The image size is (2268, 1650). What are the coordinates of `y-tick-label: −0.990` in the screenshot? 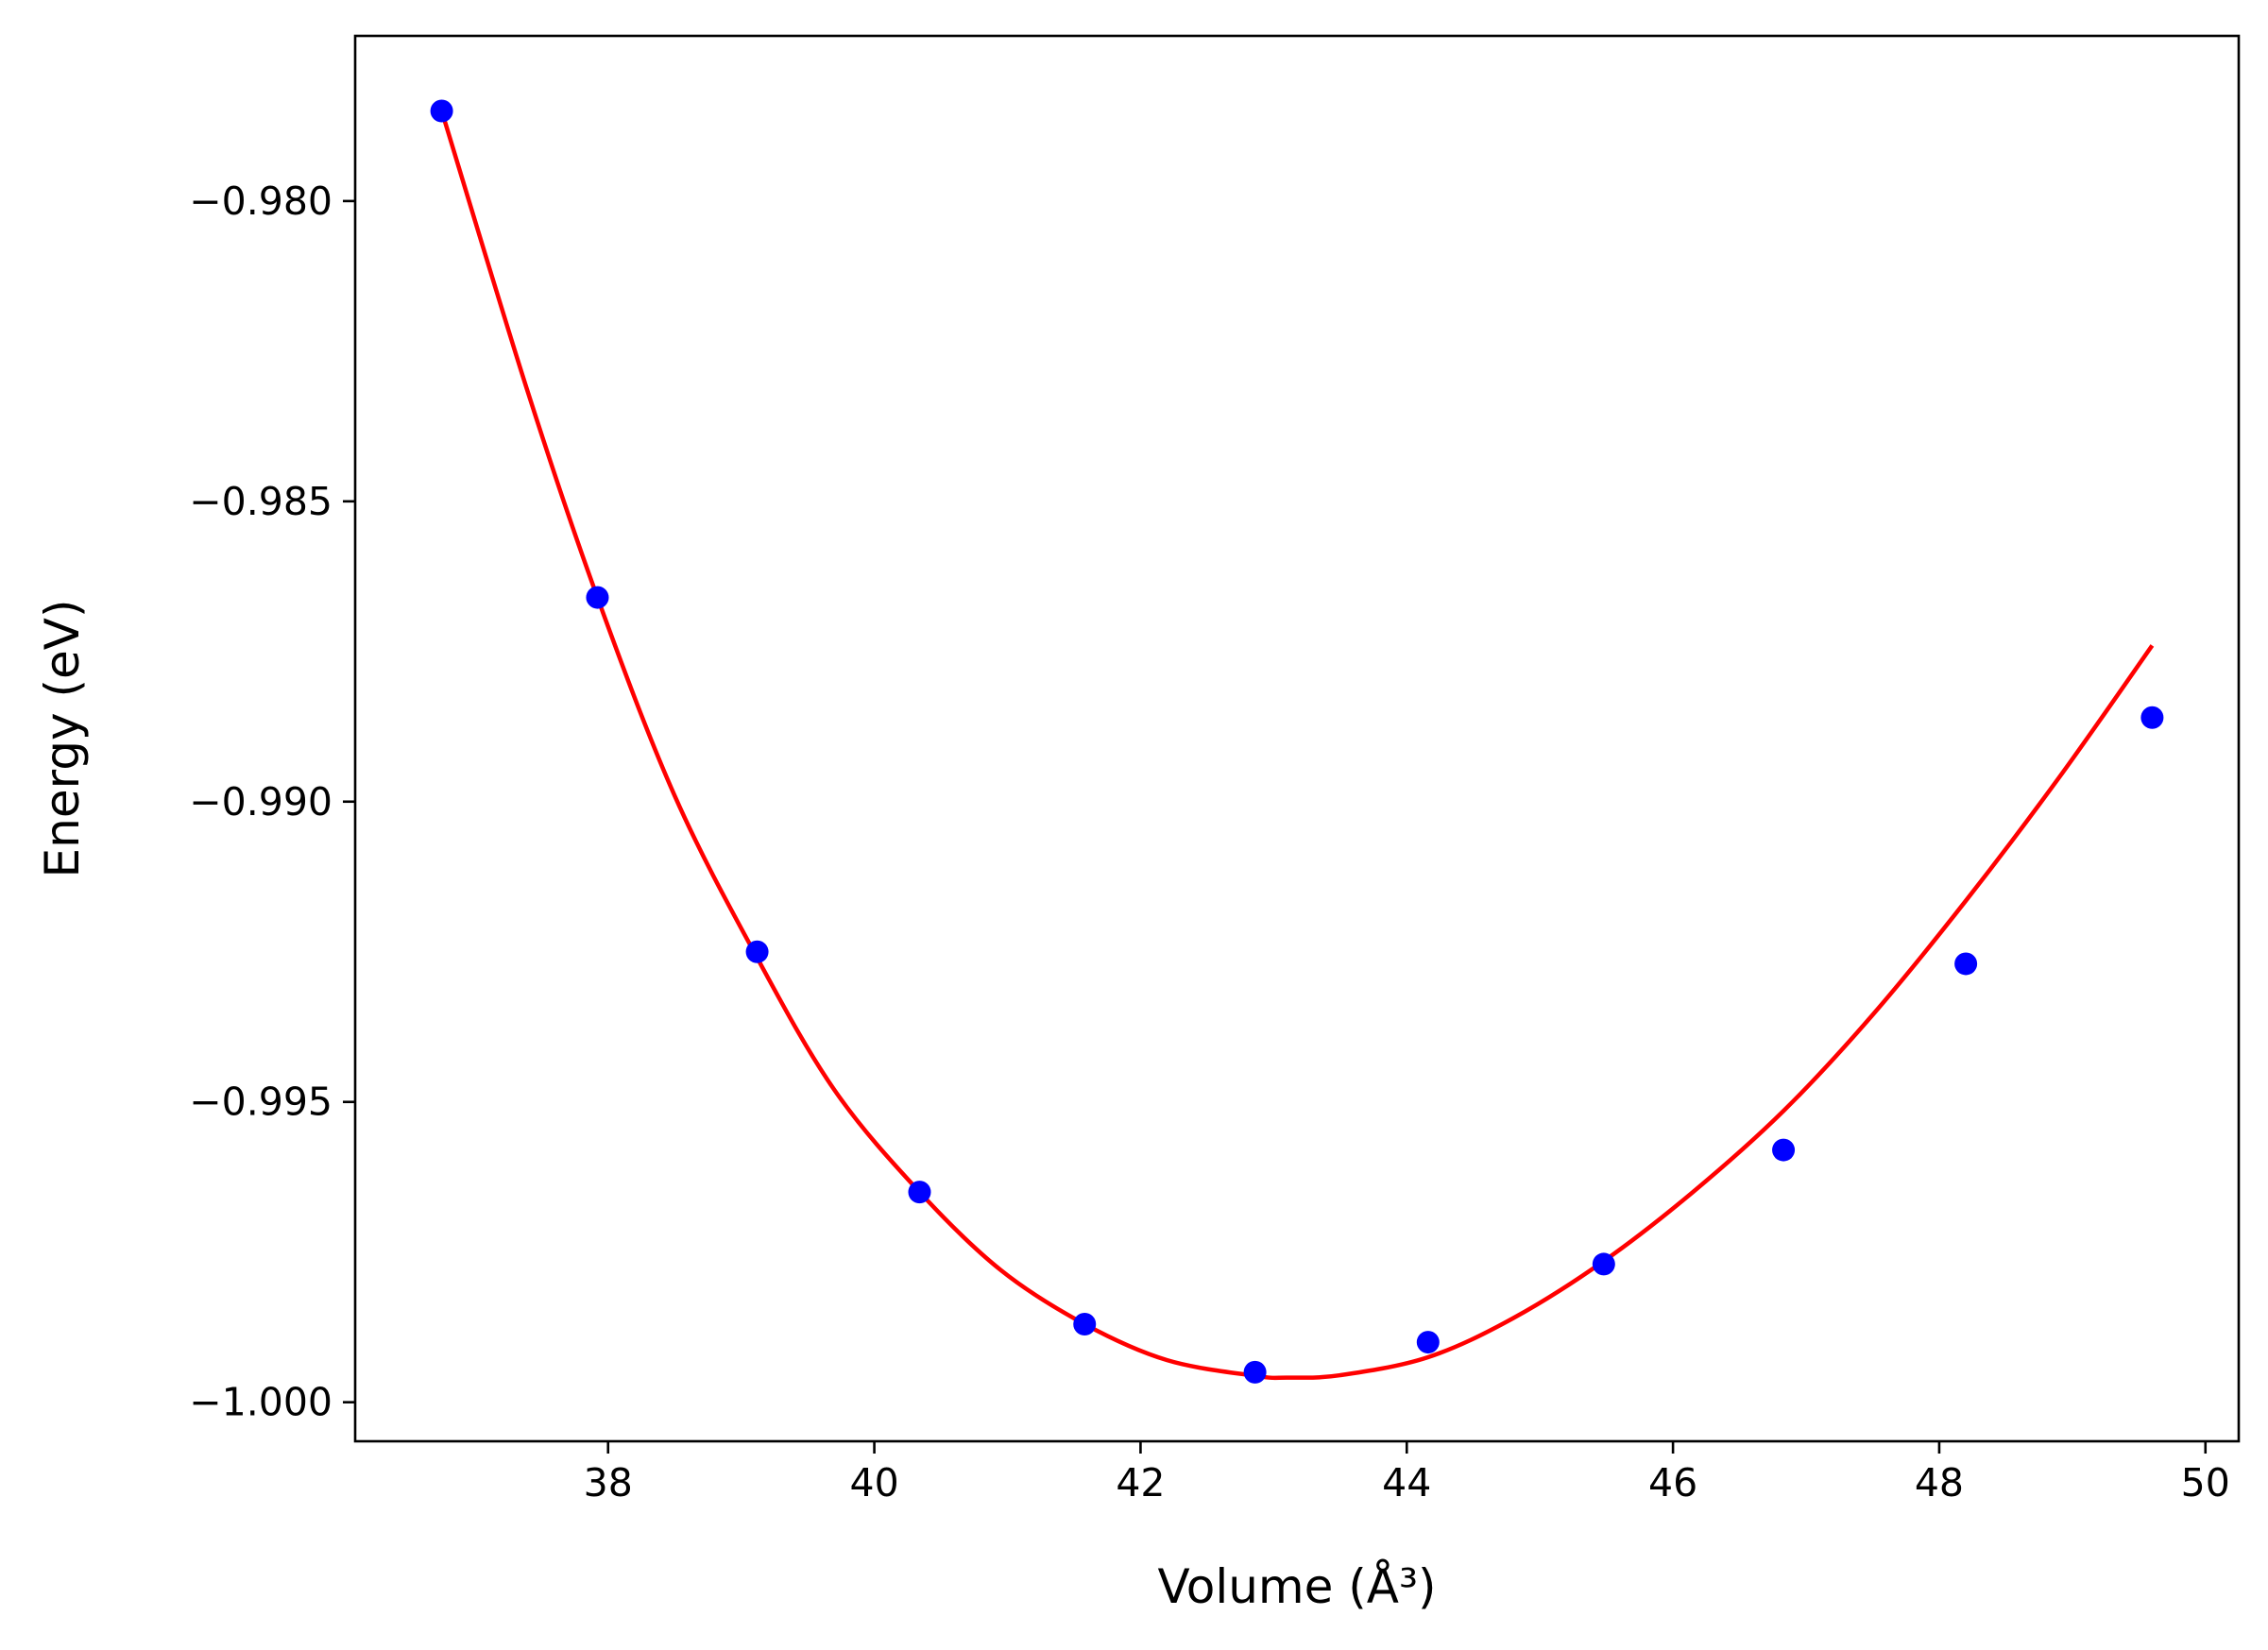 It's located at (261, 802).